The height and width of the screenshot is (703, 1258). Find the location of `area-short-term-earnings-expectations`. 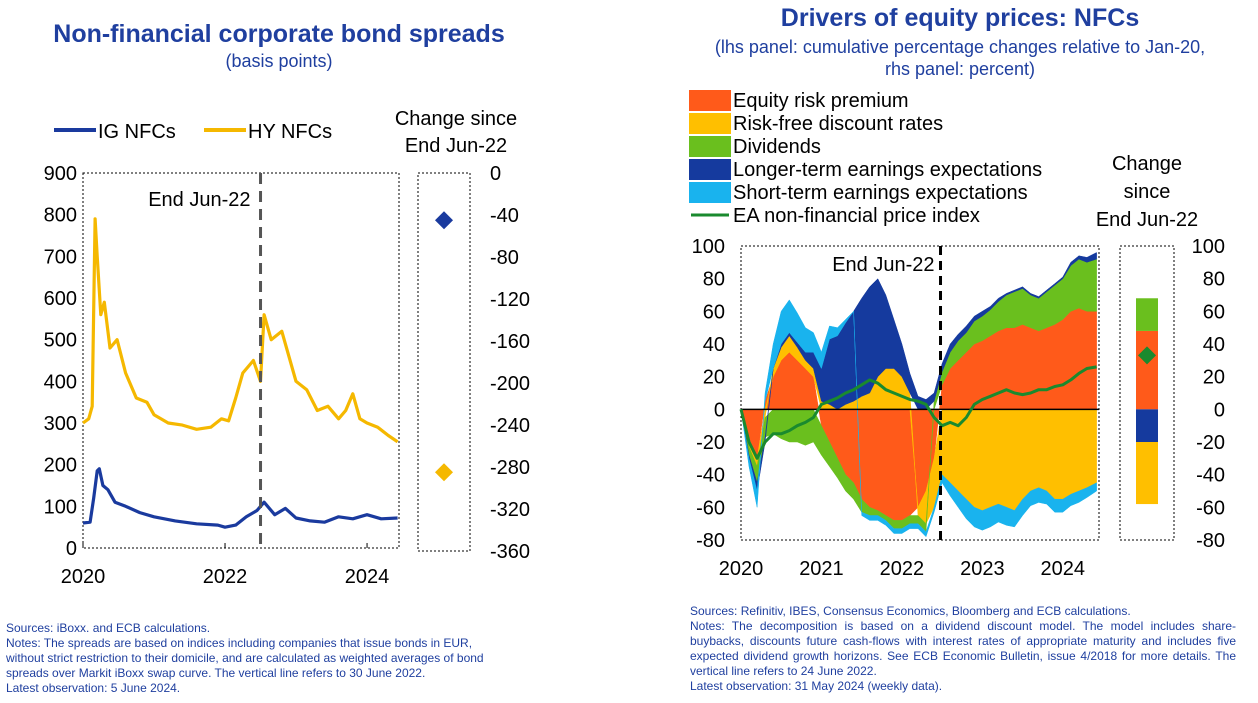

area-short-term-earnings-expectations is located at coordinates (918, 418).